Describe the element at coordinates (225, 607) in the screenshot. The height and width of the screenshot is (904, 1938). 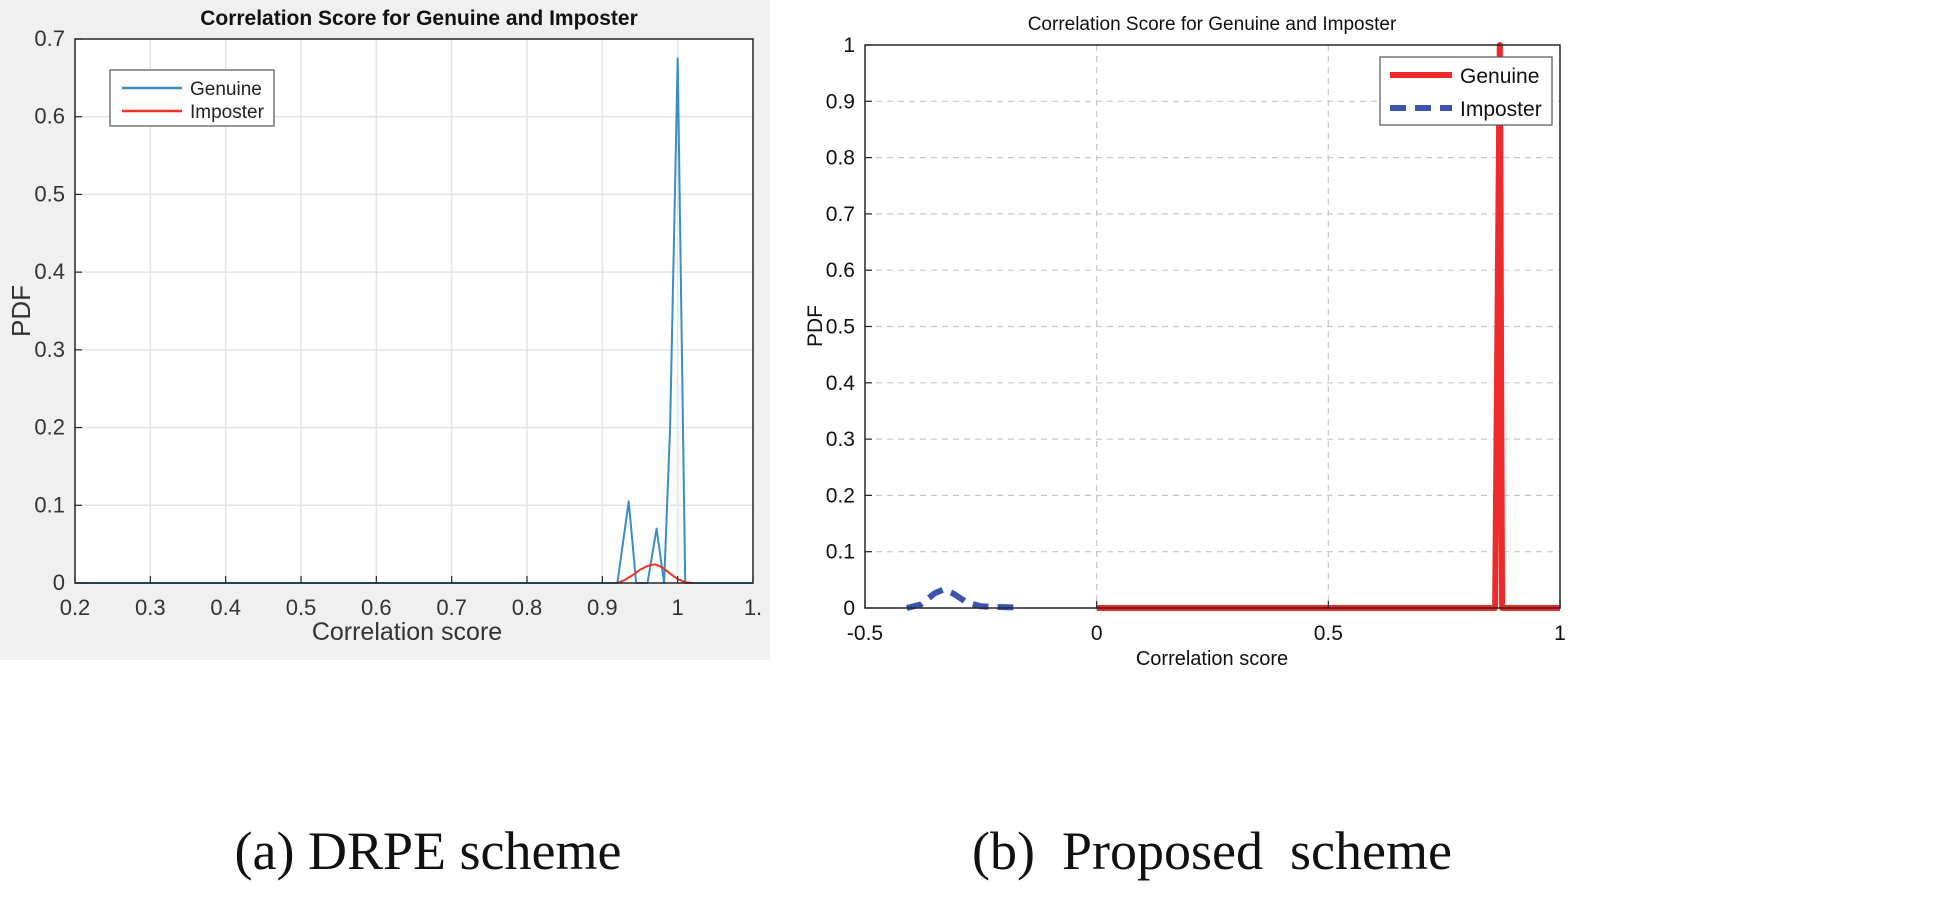
I see `x-tick-label: 0.4` at that location.